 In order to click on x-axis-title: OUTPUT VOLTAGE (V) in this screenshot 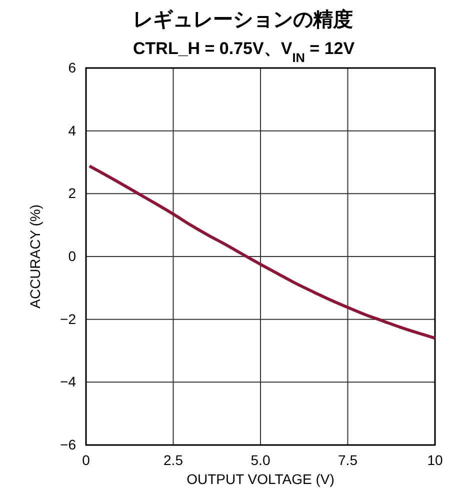, I will do `click(260, 479)`.